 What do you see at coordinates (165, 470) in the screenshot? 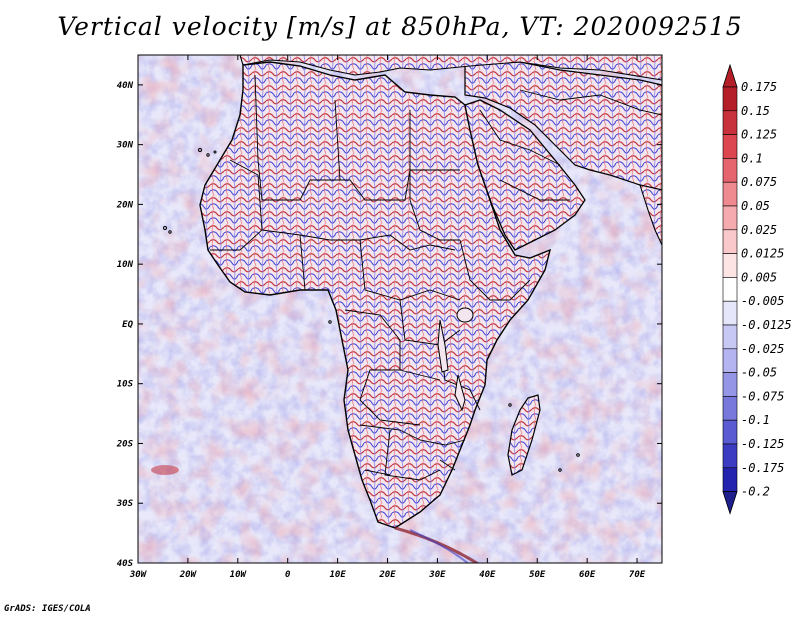
I see `south-atlantic-feature` at bounding box center [165, 470].